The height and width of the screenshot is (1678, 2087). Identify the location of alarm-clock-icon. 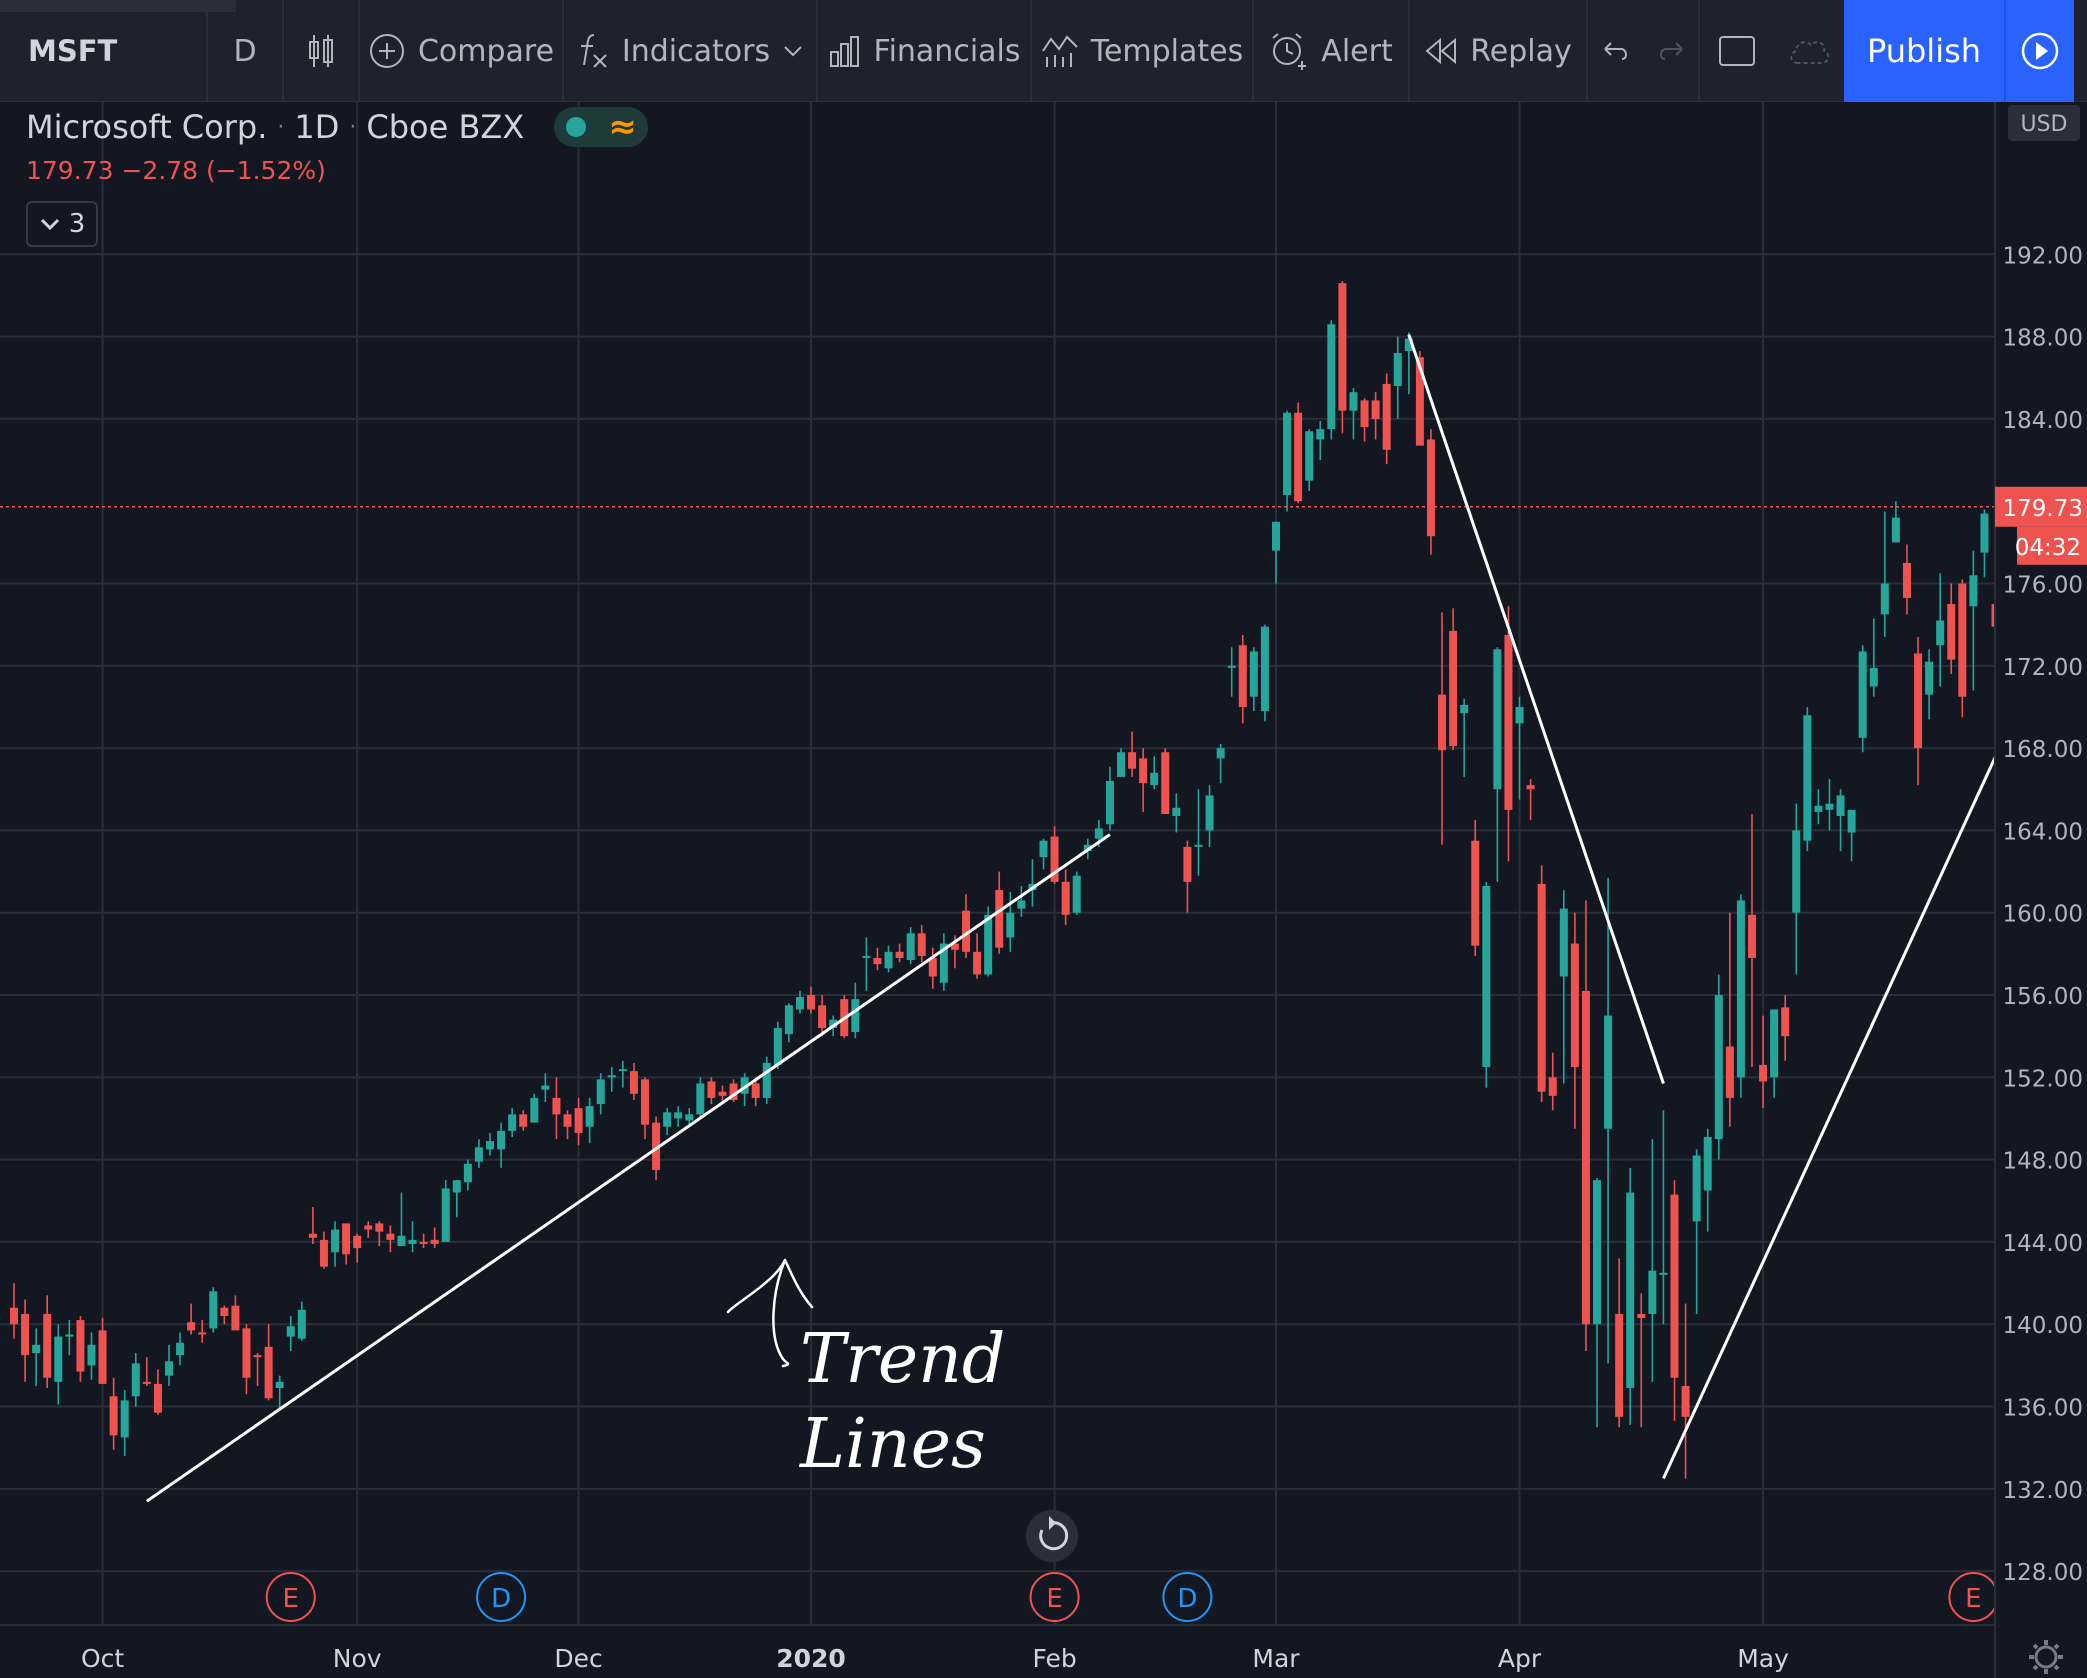
(1289, 51).